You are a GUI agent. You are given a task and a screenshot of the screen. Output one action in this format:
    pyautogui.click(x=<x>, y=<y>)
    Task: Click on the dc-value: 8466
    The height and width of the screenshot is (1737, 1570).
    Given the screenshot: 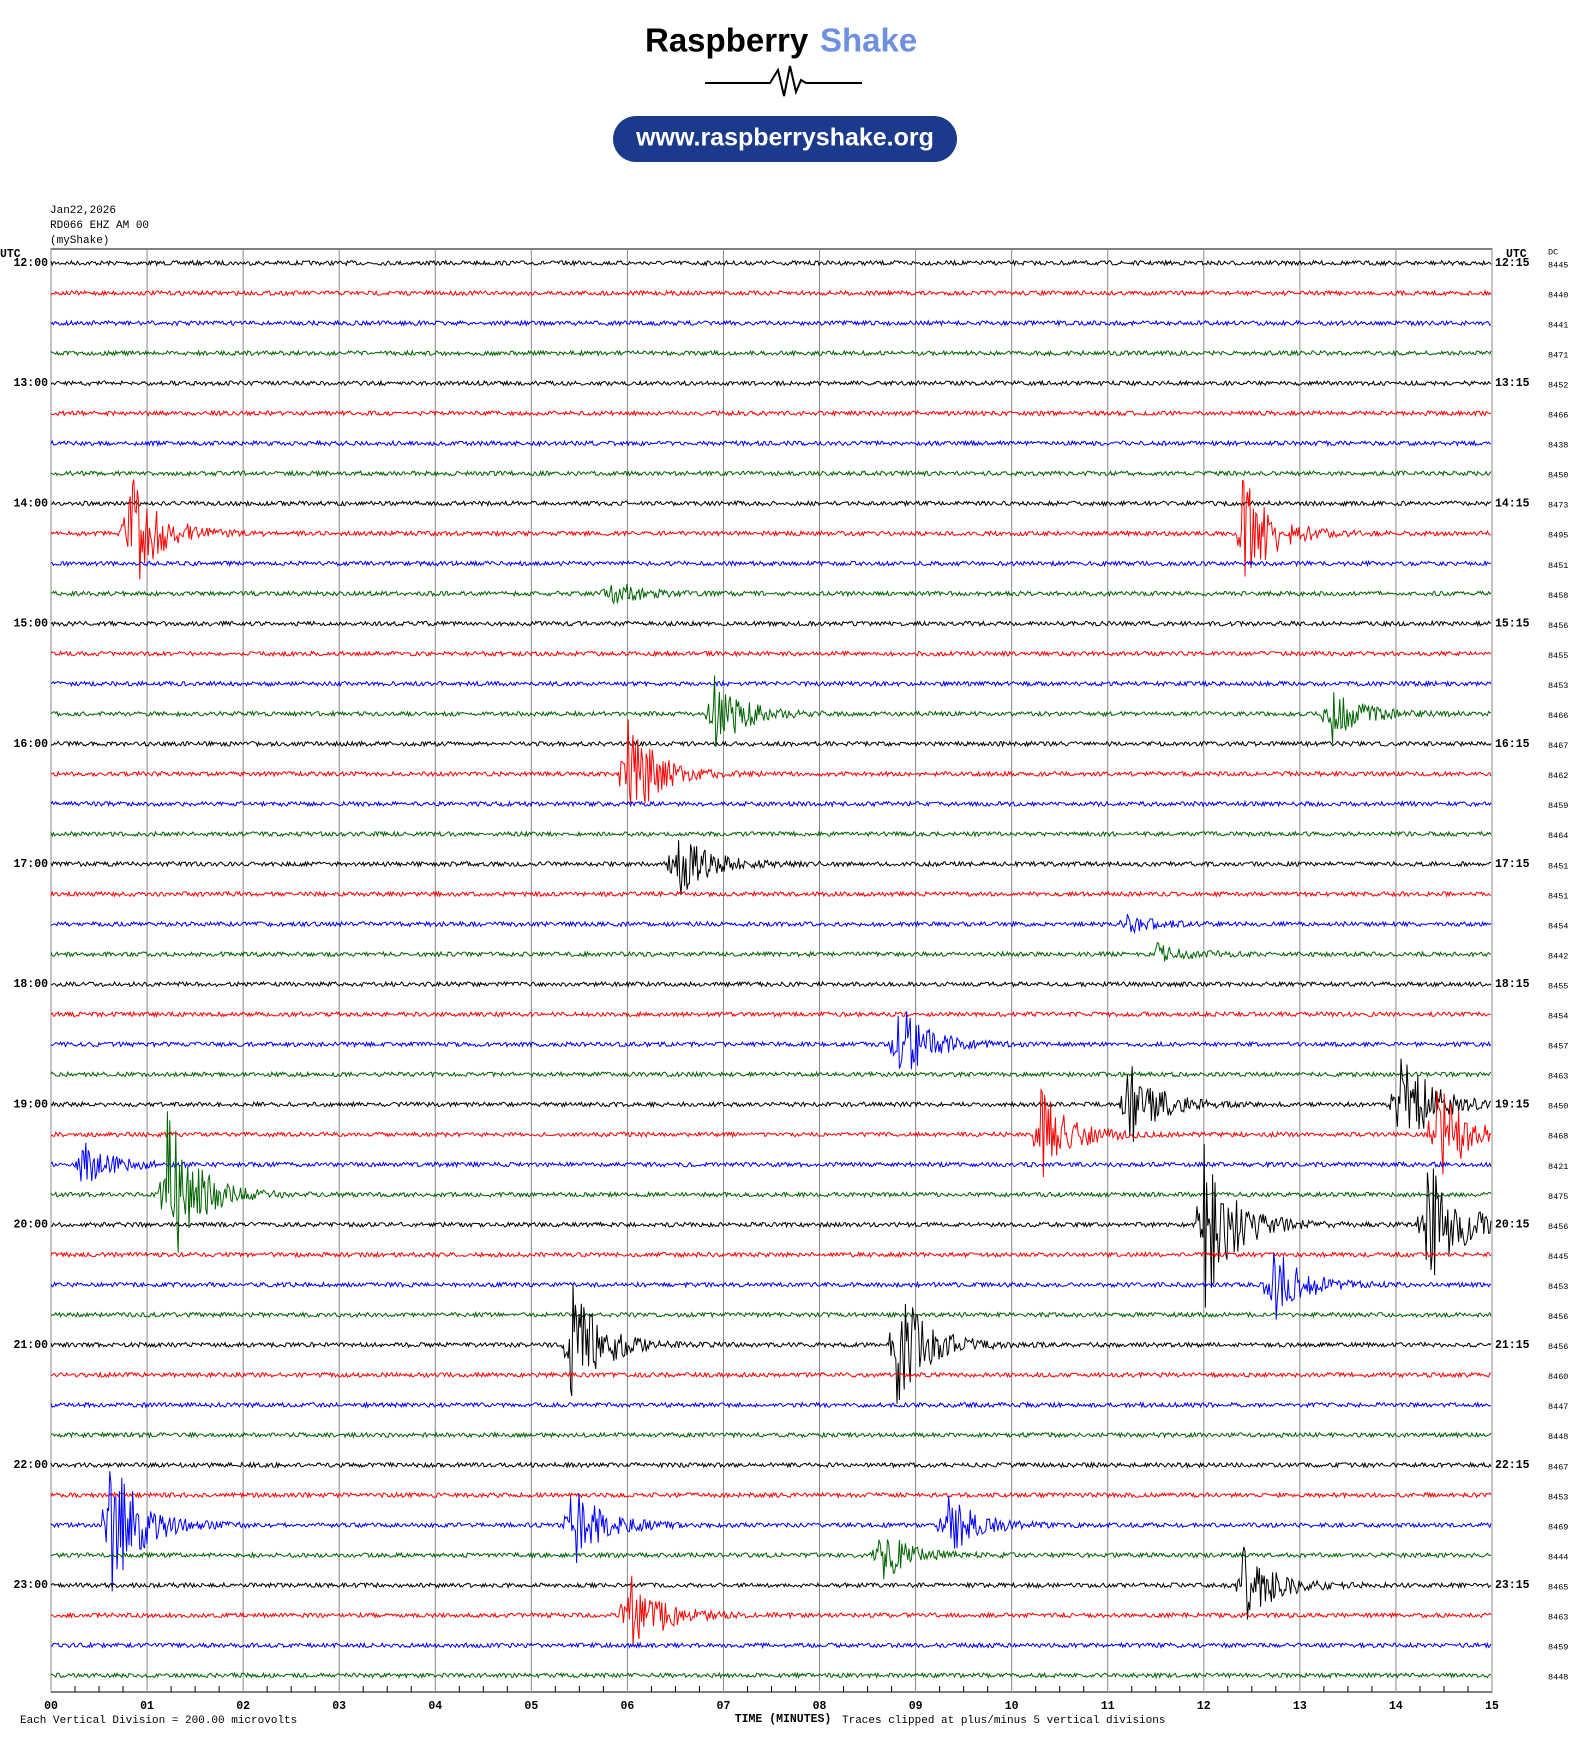 What is the action you would take?
    pyautogui.click(x=1558, y=416)
    